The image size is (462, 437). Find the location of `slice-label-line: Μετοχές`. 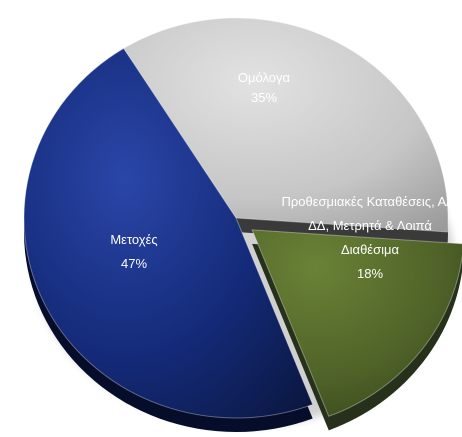

slice-label-line: Μετοχές is located at coordinates (133, 239).